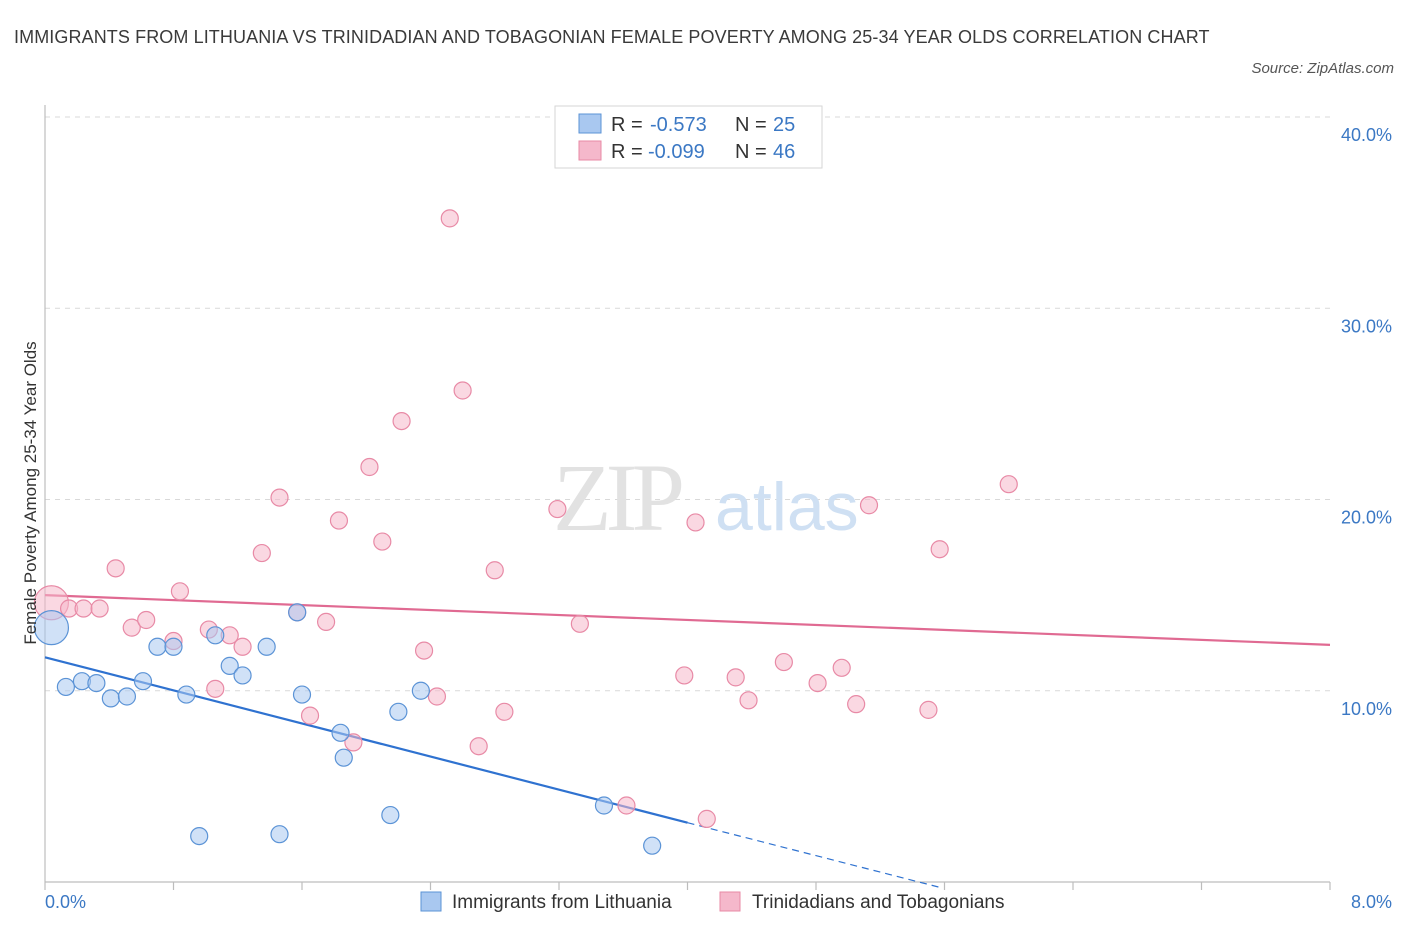 The width and height of the screenshot is (1406, 930). Describe the element at coordinates (687, 886) in the screenshot. I see `x-tick-marks` at that location.